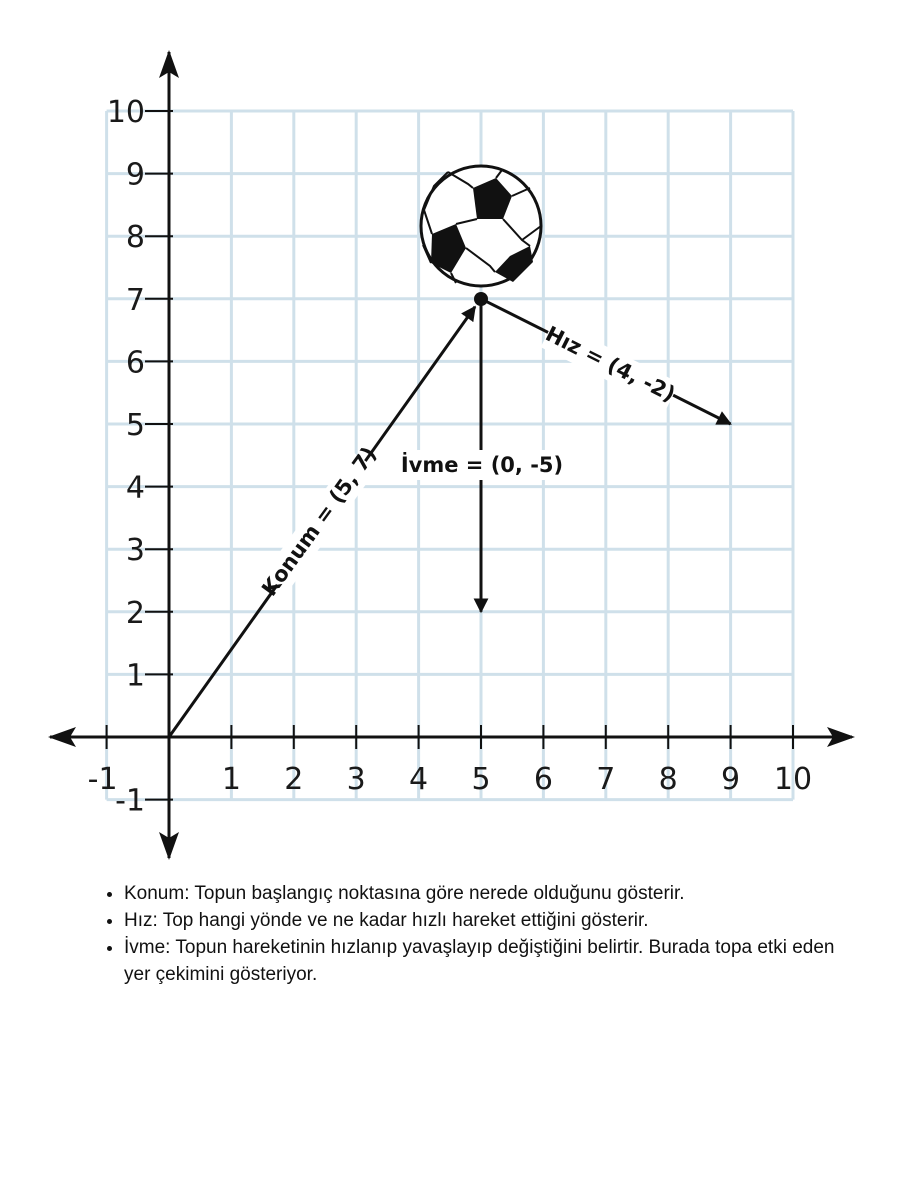 This screenshot has width=900, height=1200. I want to click on acceleration-vector-label: İvme = (0, -5), so click(482, 464).